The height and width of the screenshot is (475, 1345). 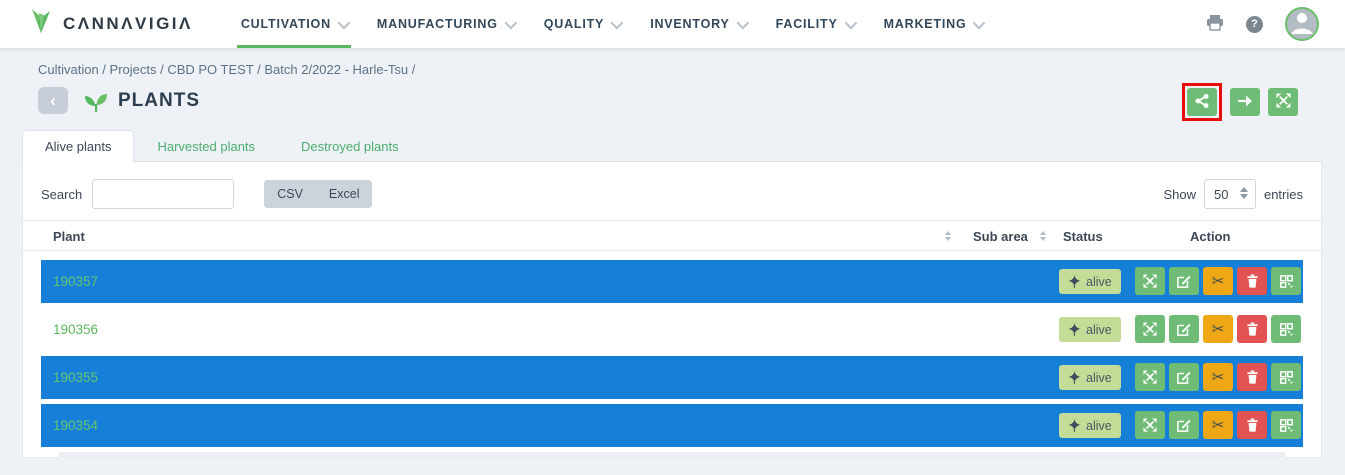 What do you see at coordinates (672, 455) in the screenshot?
I see `table-bottom-strip` at bounding box center [672, 455].